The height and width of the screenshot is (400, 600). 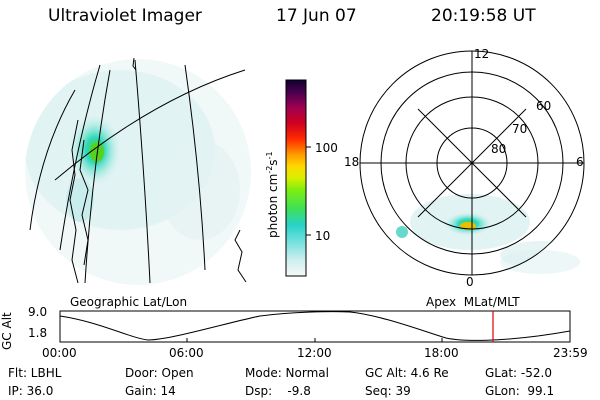 What do you see at coordinates (388, 391) in the screenshot?
I see `status-seq: Seq: 39` at bounding box center [388, 391].